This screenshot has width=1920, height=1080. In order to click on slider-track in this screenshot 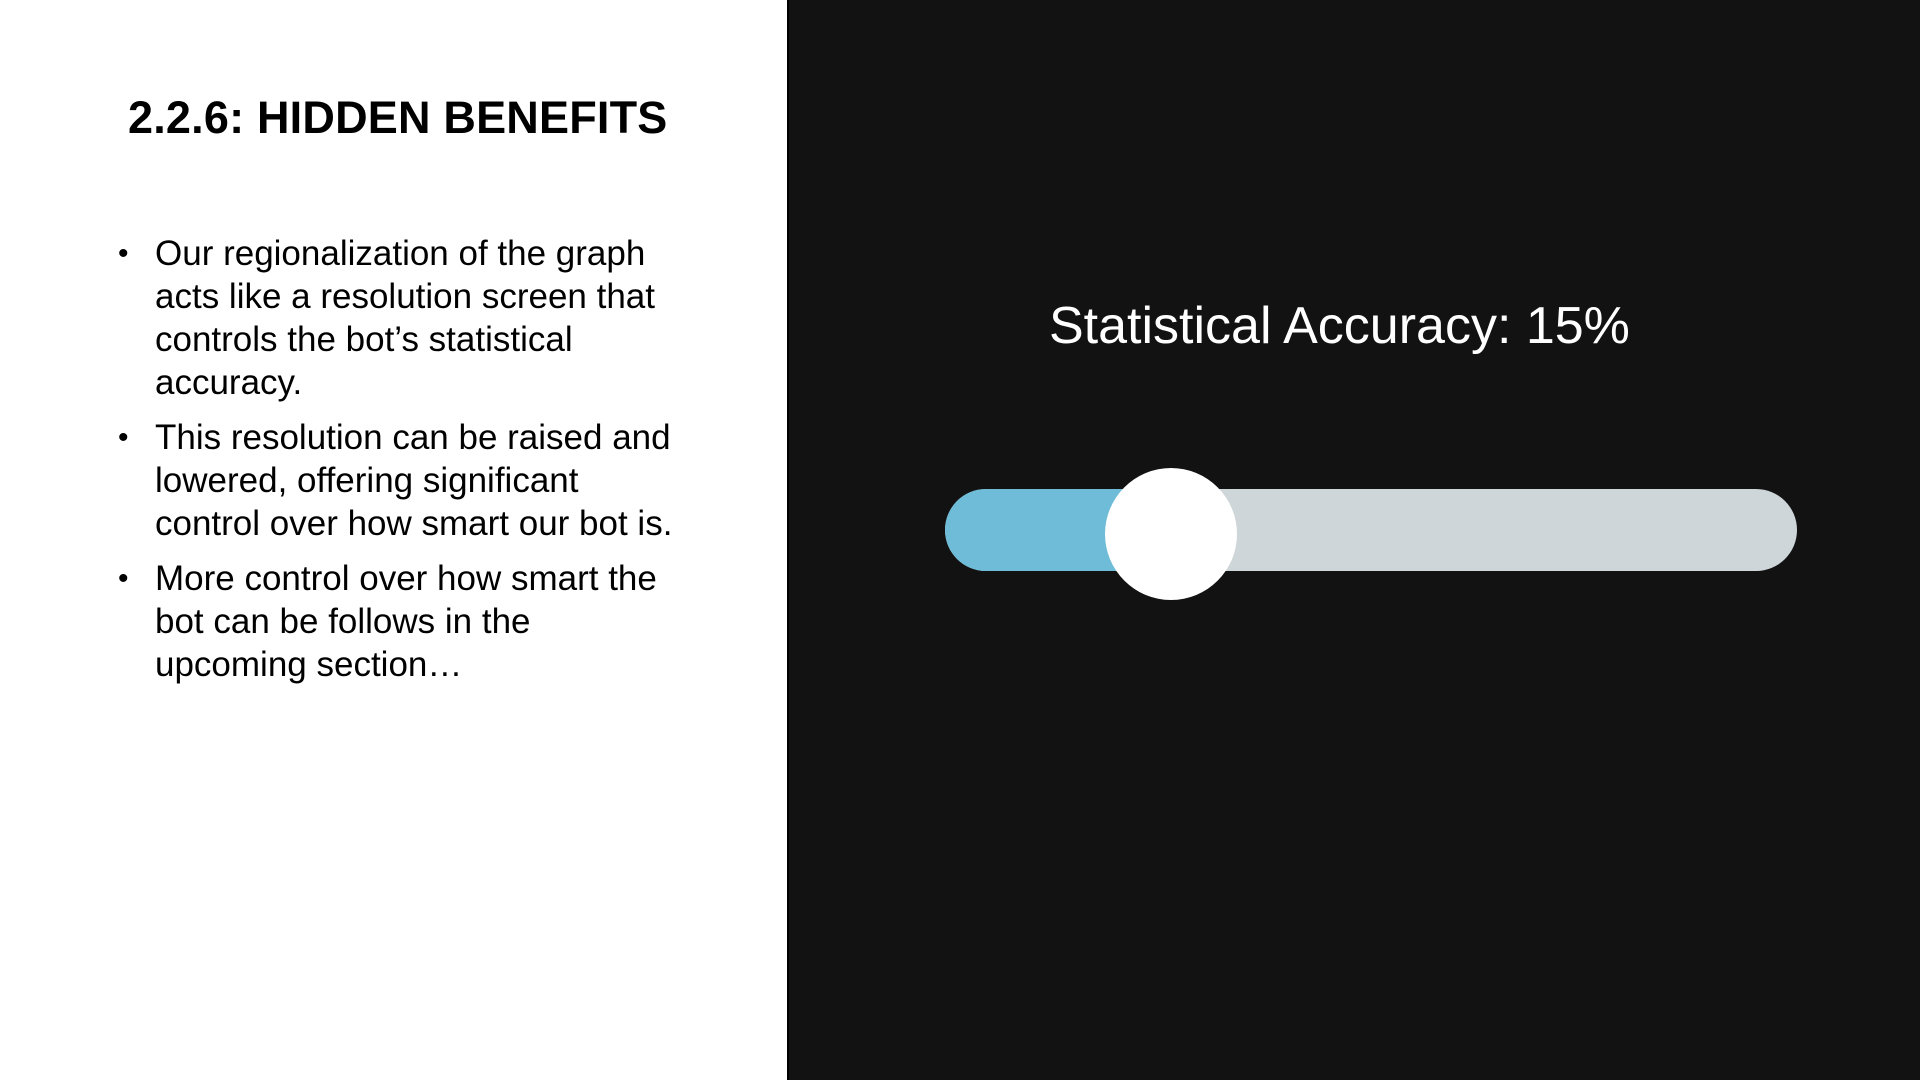, I will do `click(1371, 530)`.